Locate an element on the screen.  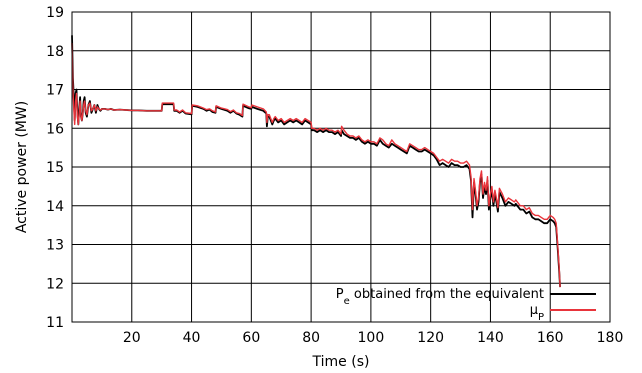
y-tick-label: 13 is located at coordinates (55, 246).